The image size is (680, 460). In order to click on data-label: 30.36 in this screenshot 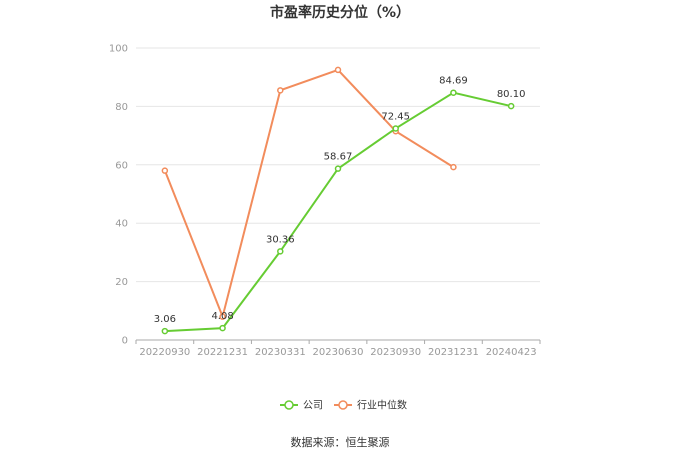, I will do `click(280, 239)`.